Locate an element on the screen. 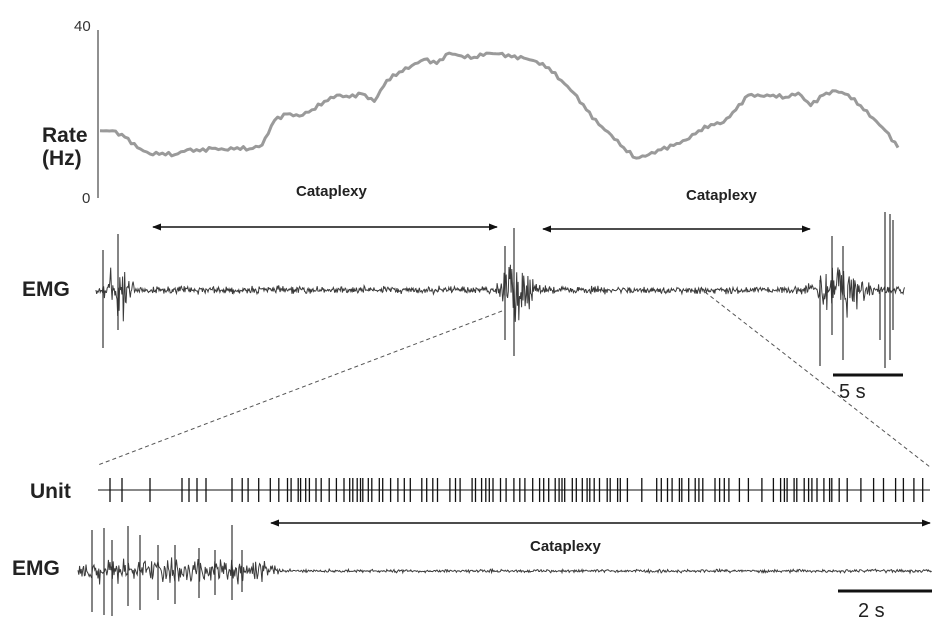 This screenshot has height=622, width=935. emg-expanded-label: EMG is located at coordinates (36, 568).